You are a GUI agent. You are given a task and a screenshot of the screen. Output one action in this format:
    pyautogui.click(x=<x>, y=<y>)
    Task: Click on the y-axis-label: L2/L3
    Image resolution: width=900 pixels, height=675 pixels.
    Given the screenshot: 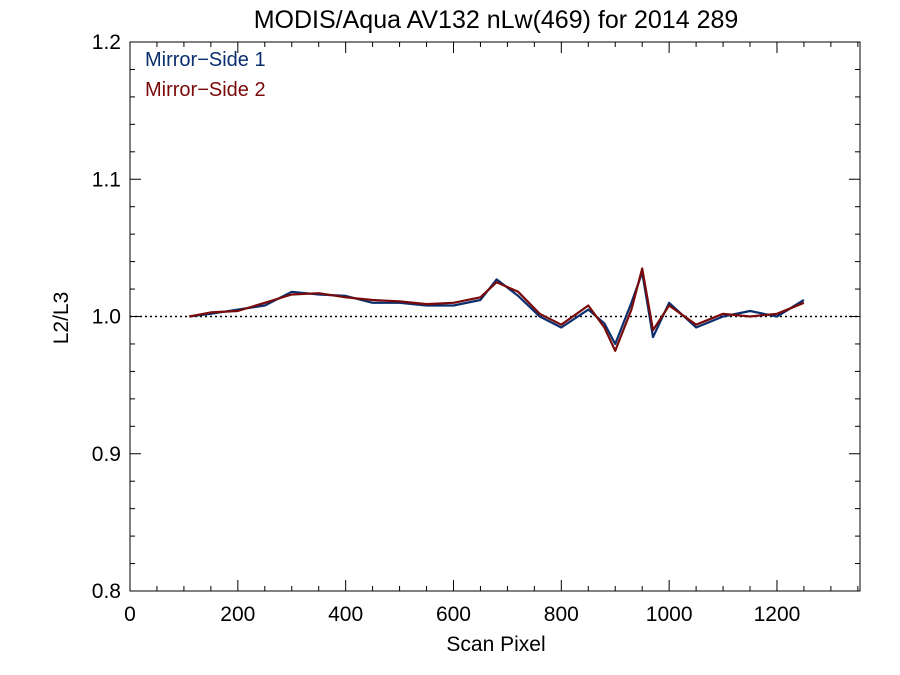 What is the action you would take?
    pyautogui.click(x=61, y=318)
    